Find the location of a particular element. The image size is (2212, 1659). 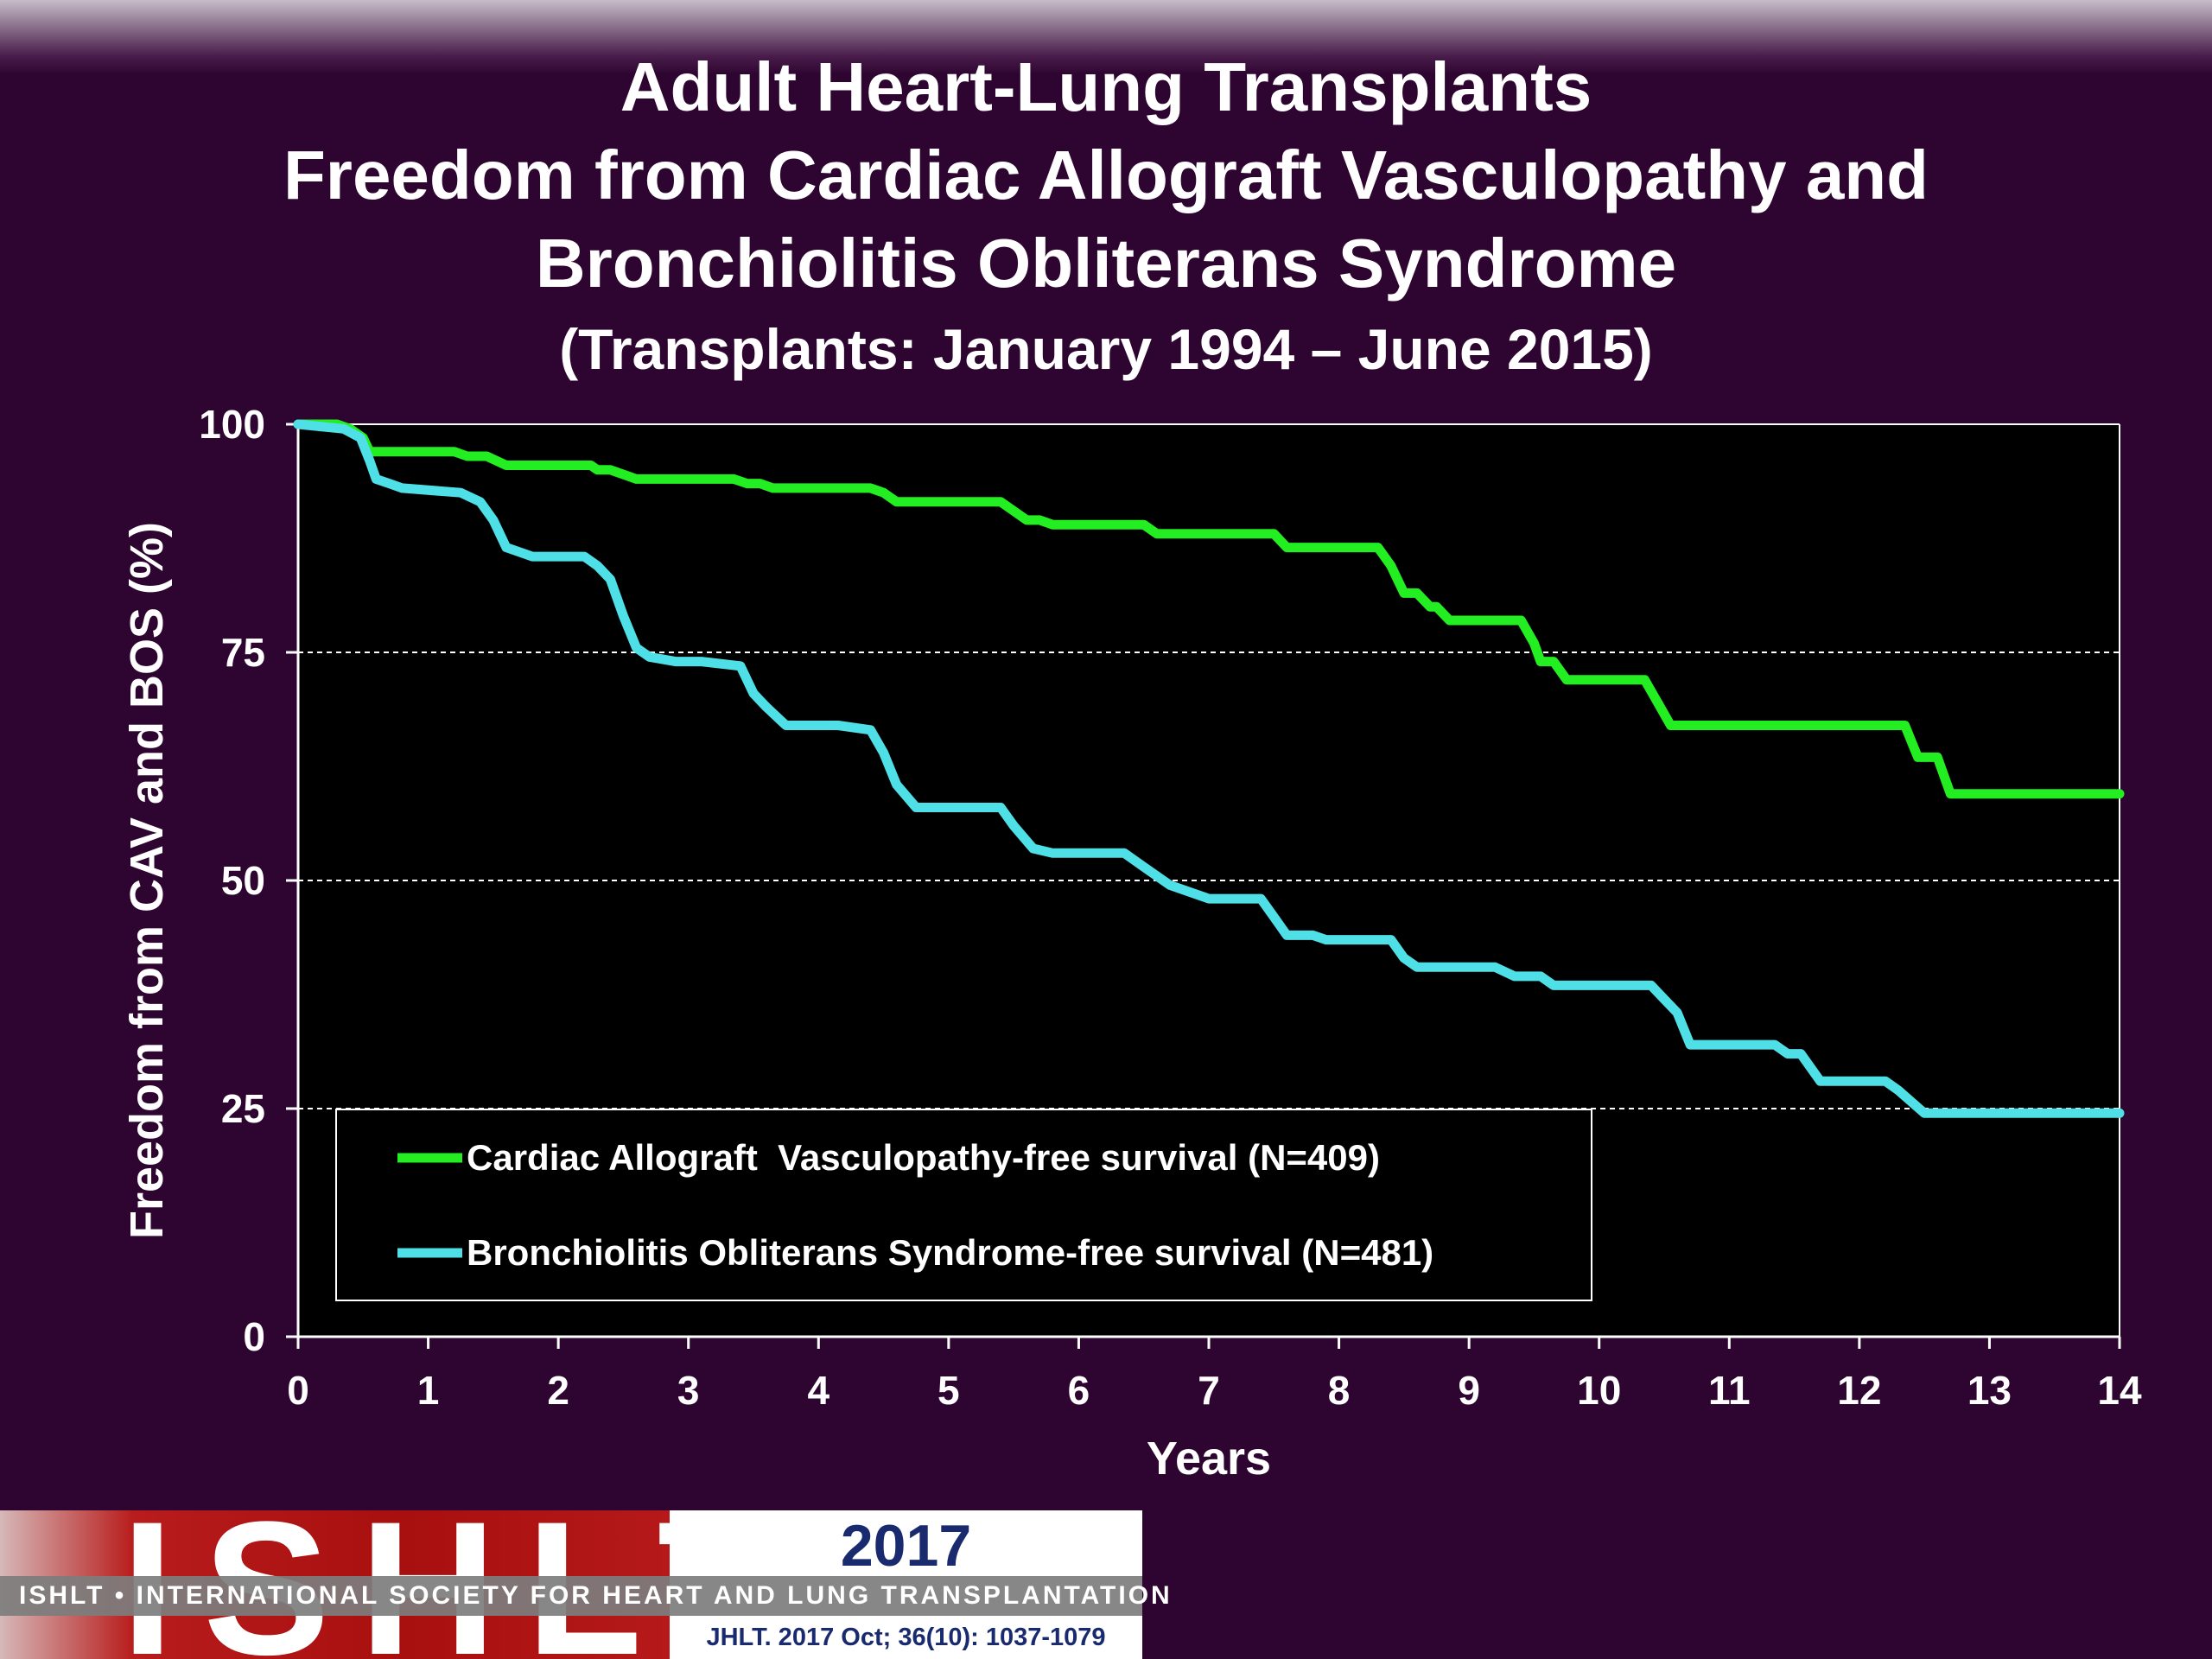

y-tick-label: 25 is located at coordinates (243, 1108).